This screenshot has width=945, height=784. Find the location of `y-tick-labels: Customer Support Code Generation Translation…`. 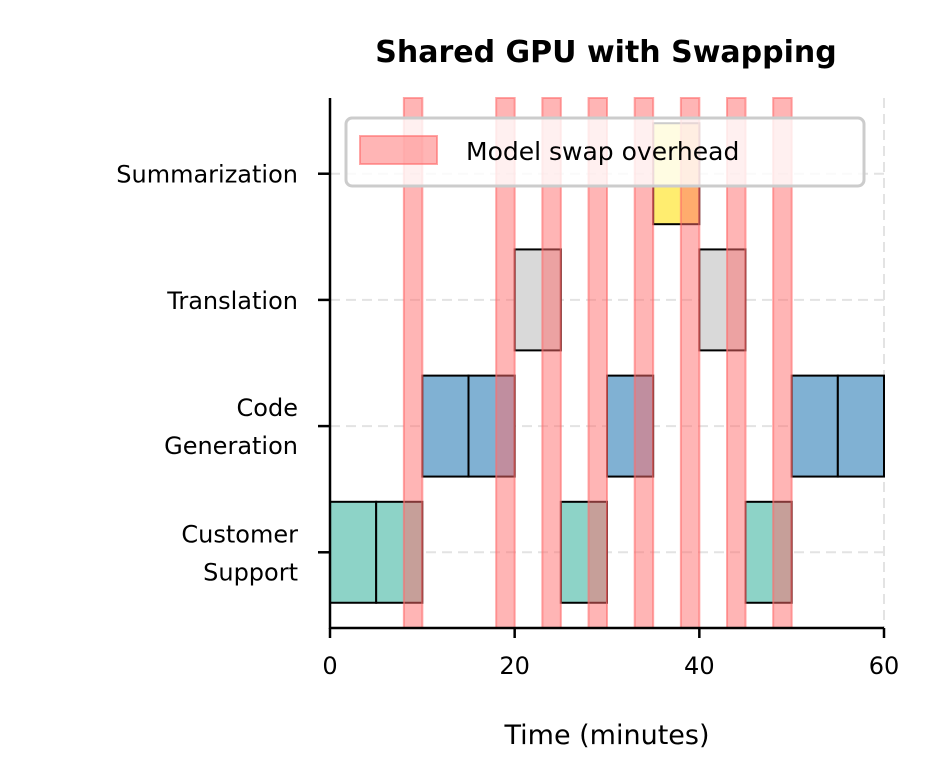

y-tick-labels: Customer Support Code Generation Translation… is located at coordinates (207, 374).